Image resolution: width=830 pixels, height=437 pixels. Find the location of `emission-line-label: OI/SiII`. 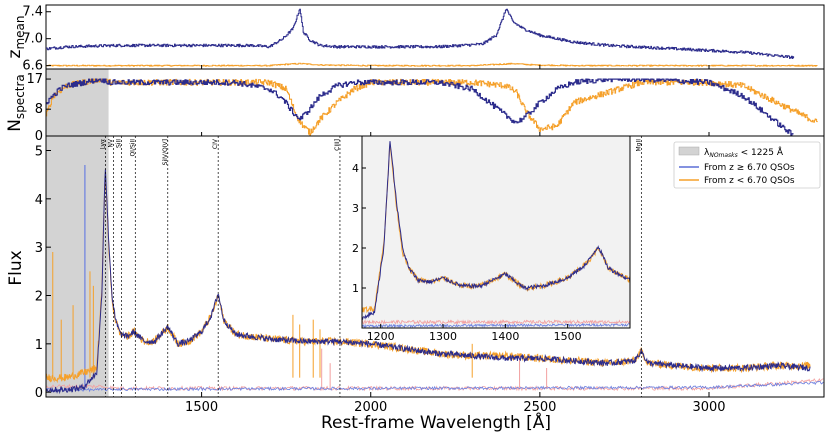

emission-line-label: OI/SiII is located at coordinates (132, 148).